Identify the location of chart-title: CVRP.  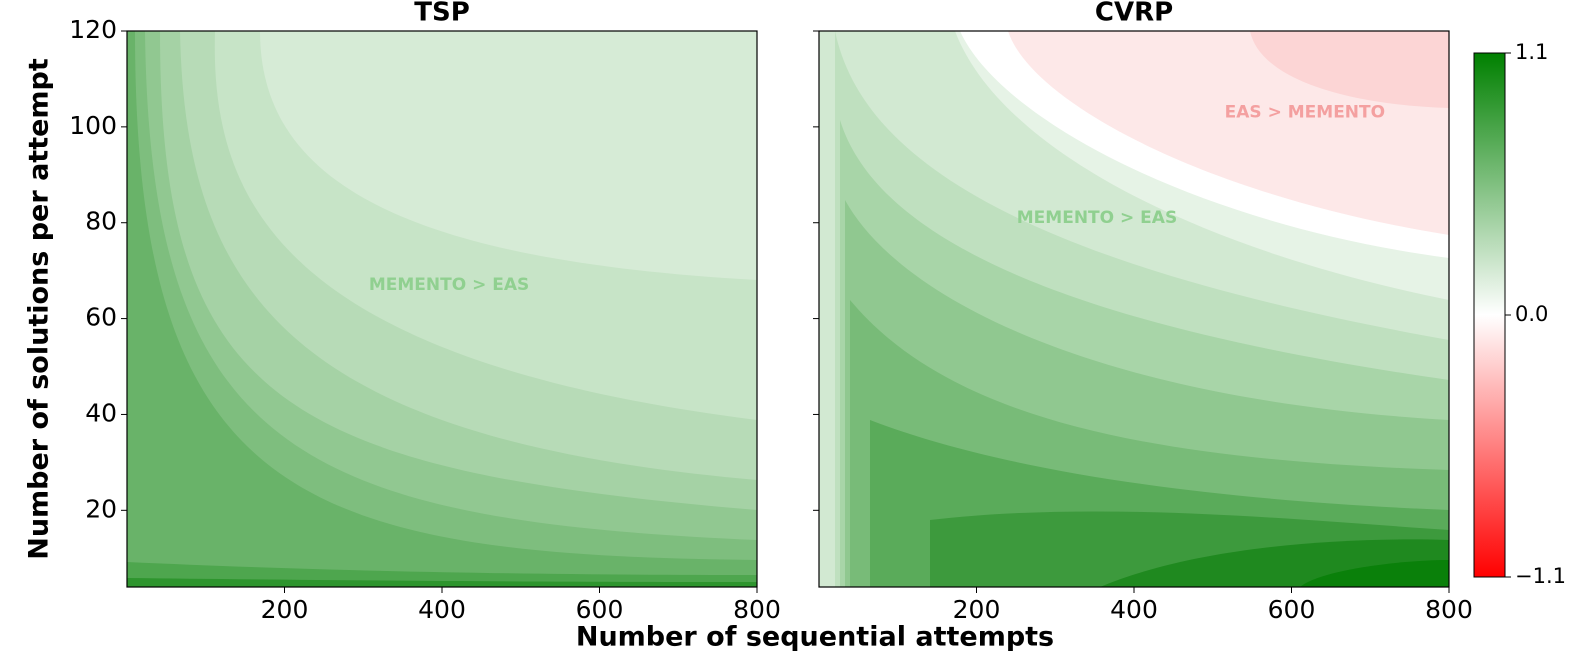
(1134, 14).